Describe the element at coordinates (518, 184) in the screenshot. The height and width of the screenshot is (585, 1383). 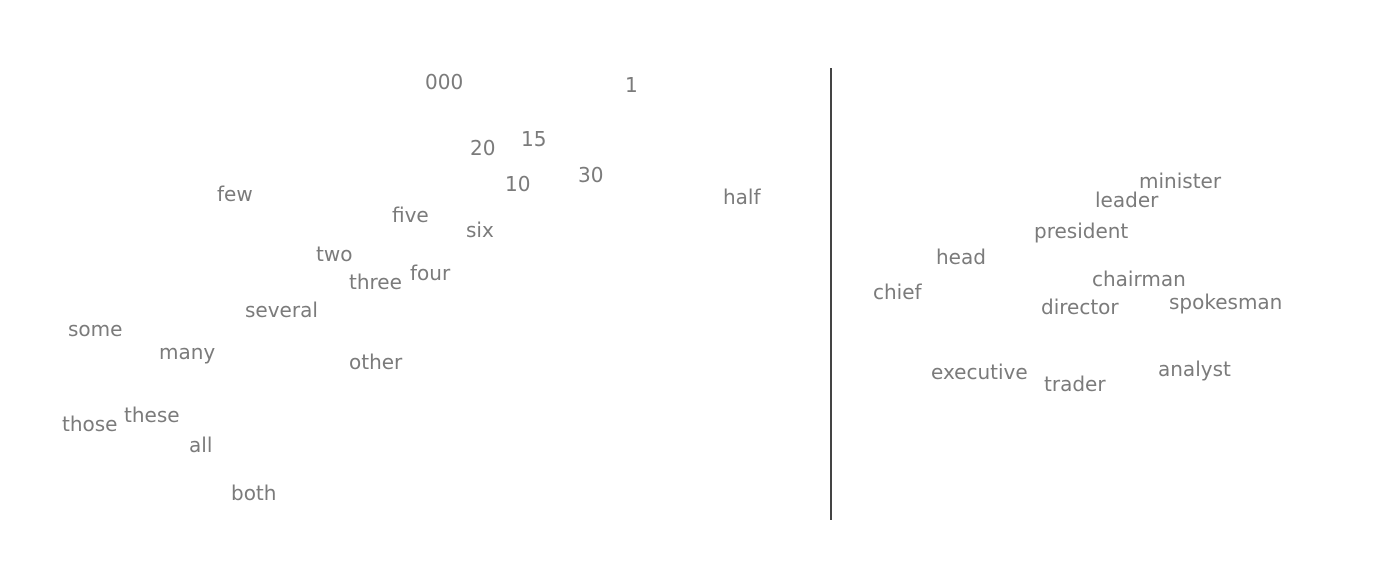
I see `word-label: 10` at that location.